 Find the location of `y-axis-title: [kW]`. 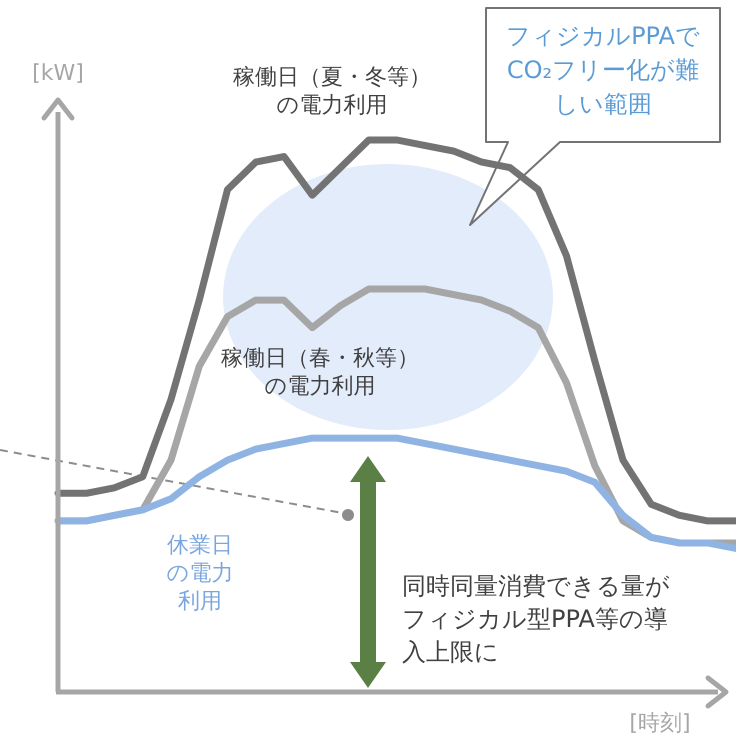

y-axis-title: [kW] is located at coordinates (58, 73).